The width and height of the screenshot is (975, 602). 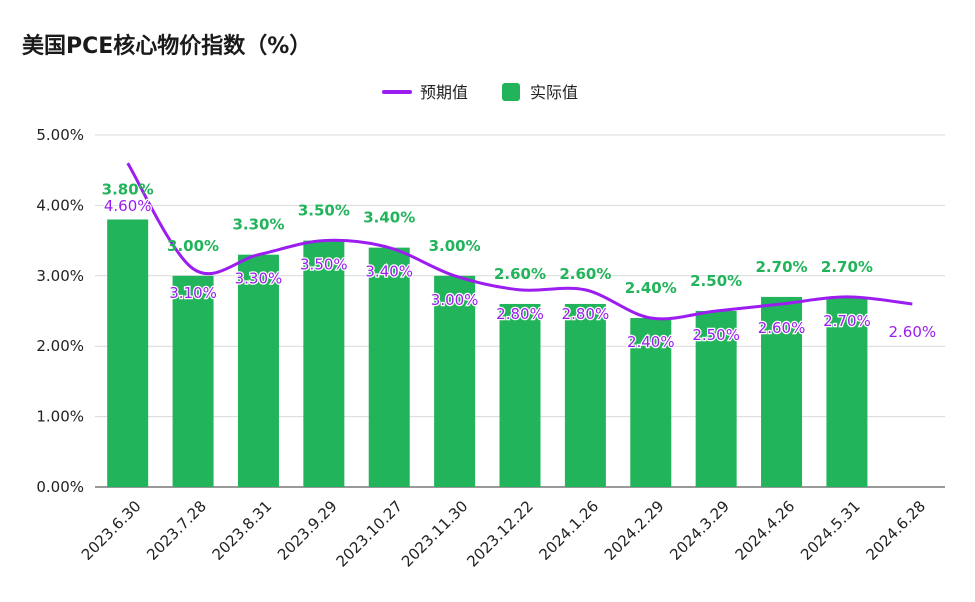 I want to click on expected-value-label: 3.40%, so click(x=389, y=272).